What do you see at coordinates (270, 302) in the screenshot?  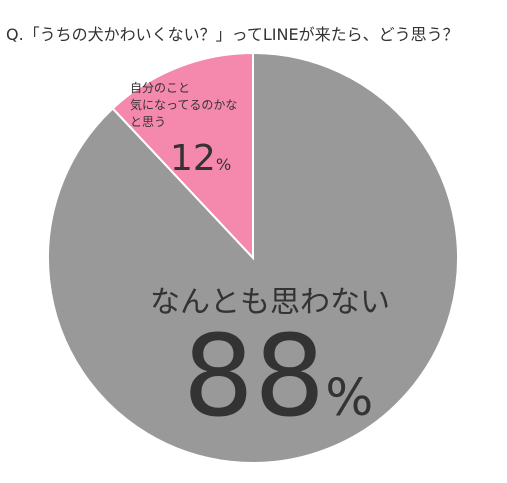 I see `slice-label: なんとも思わない` at bounding box center [270, 302].